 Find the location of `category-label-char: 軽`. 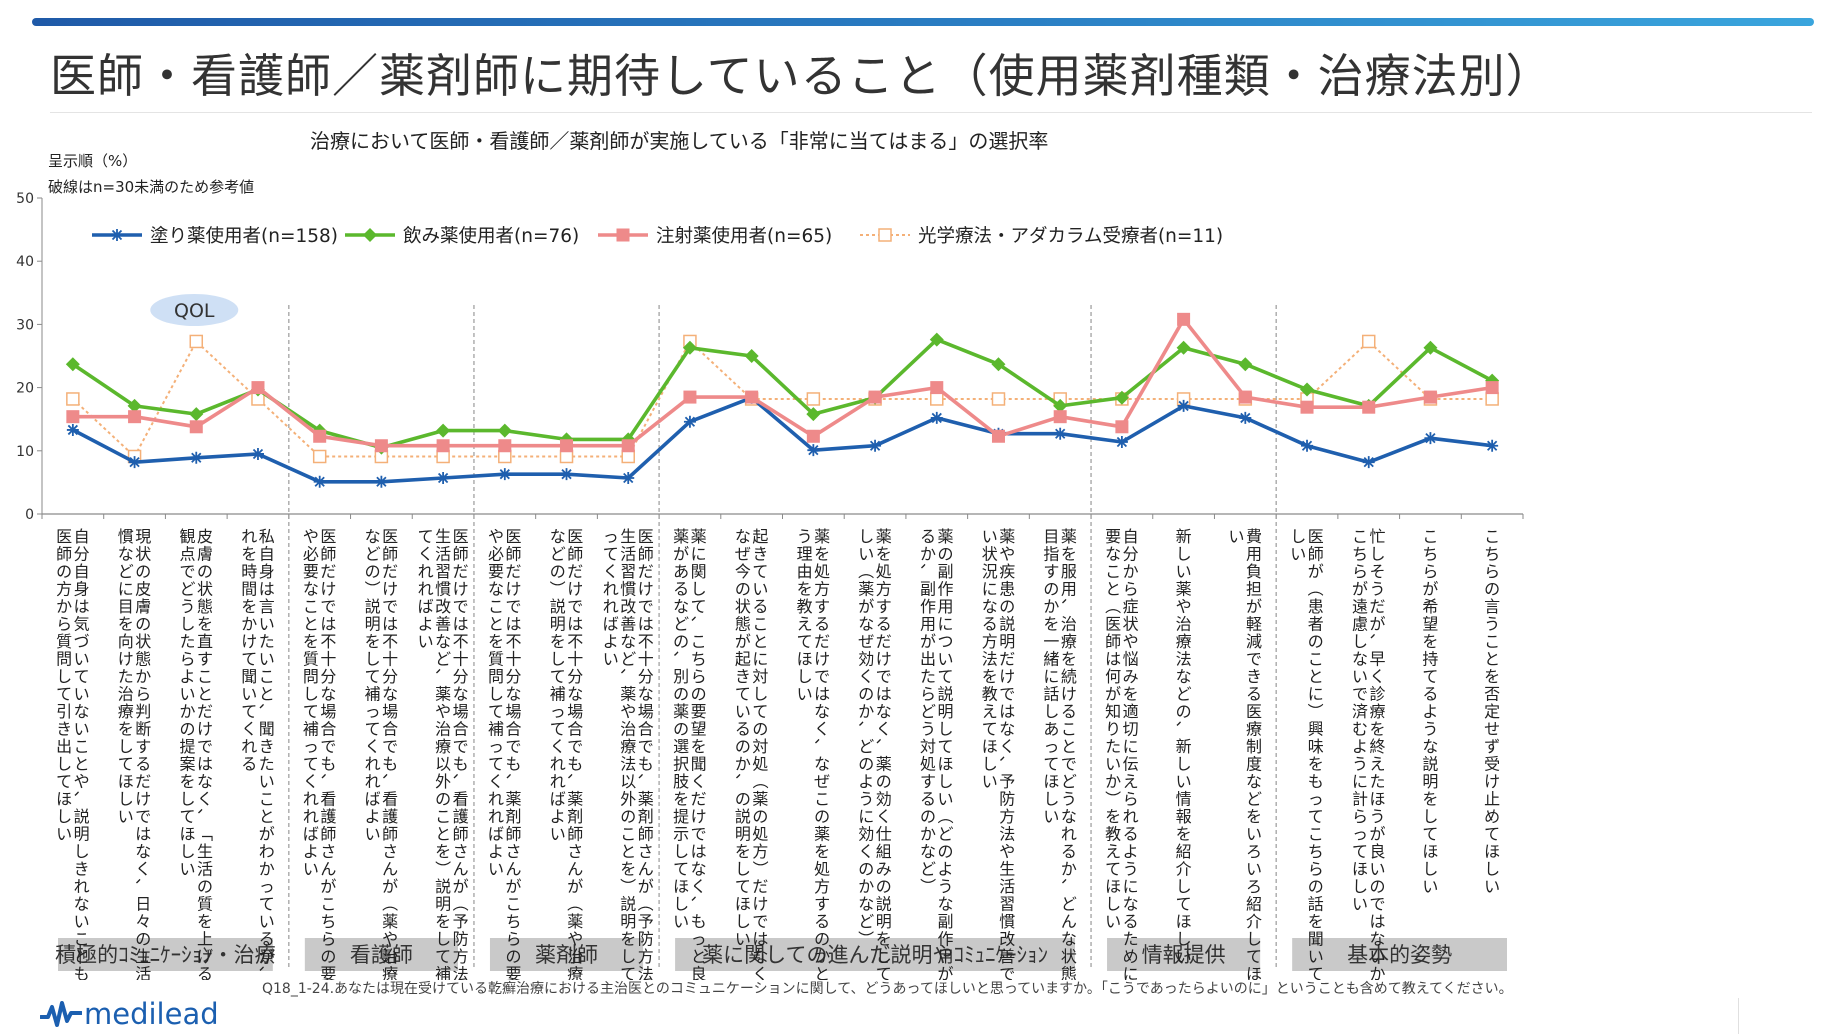

category-label-char: 軽 is located at coordinates (1254, 624).